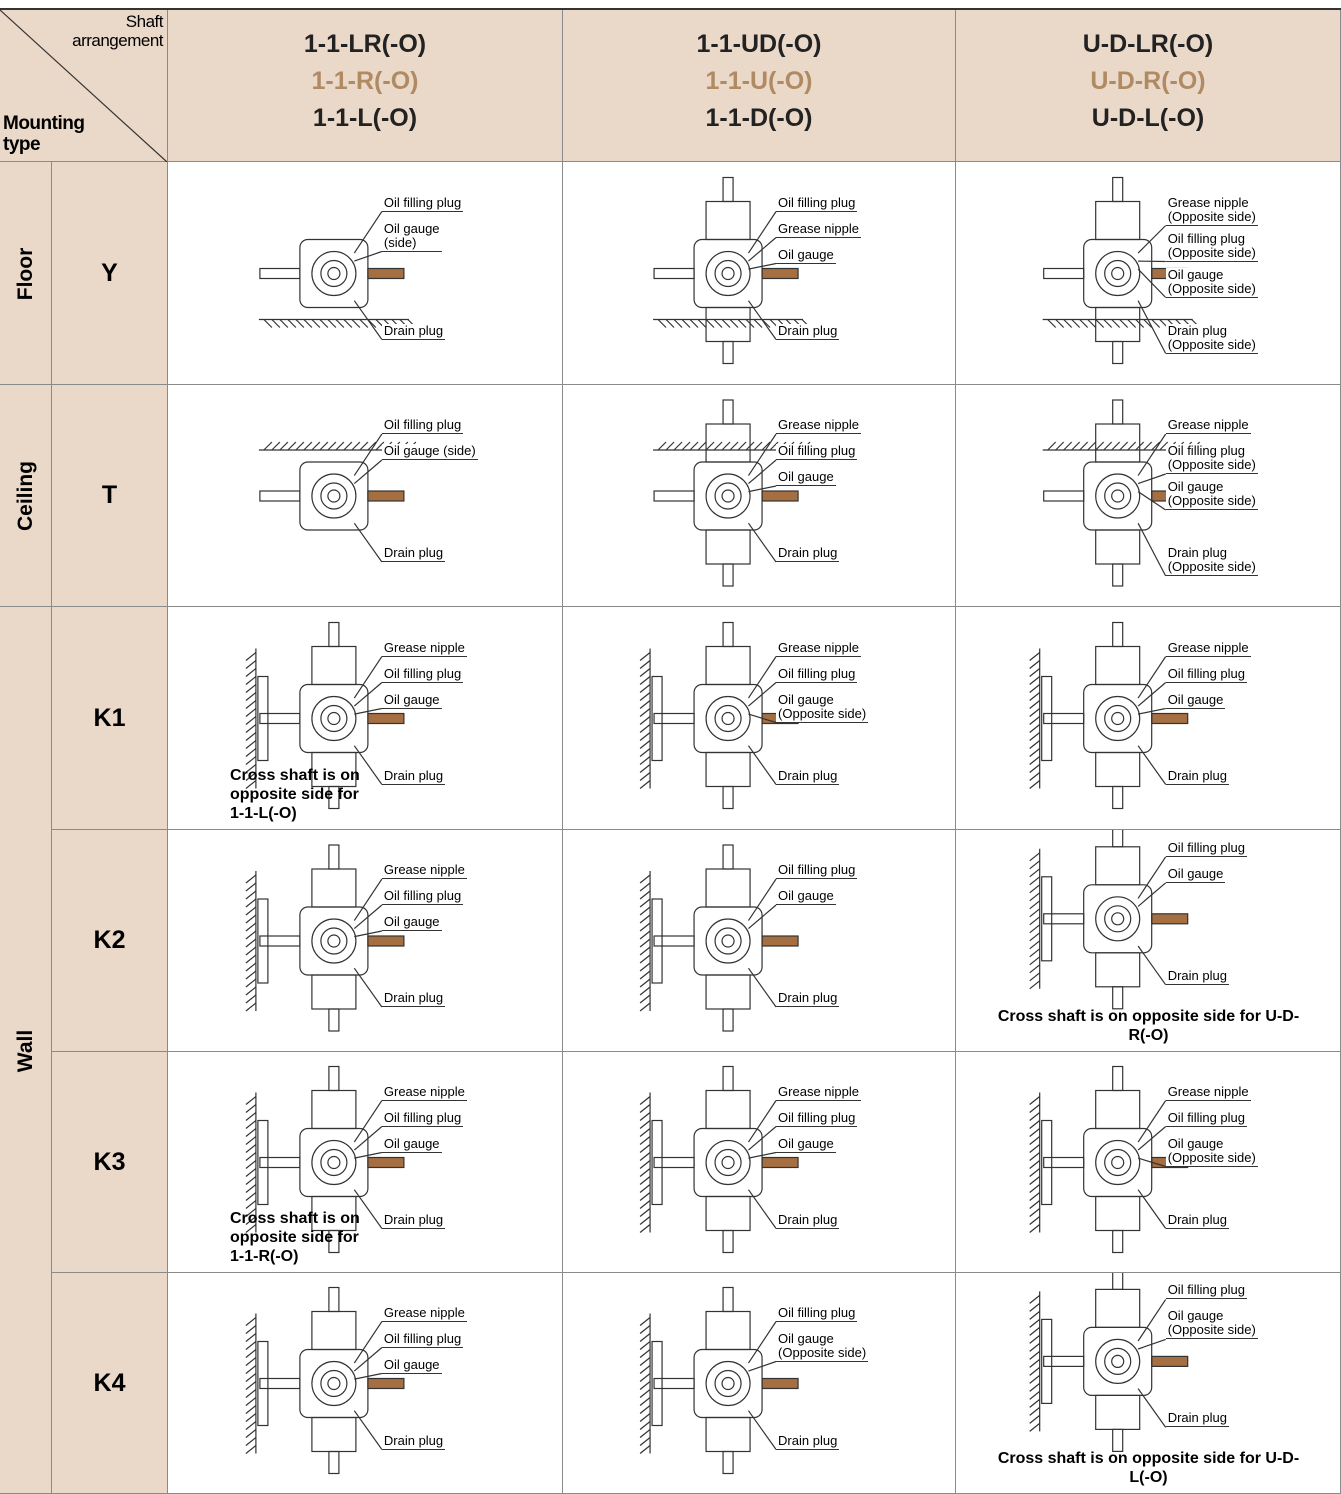 This screenshot has width=1341, height=1494. What do you see at coordinates (26, 1050) in the screenshot?
I see `group-cell: Wall` at bounding box center [26, 1050].